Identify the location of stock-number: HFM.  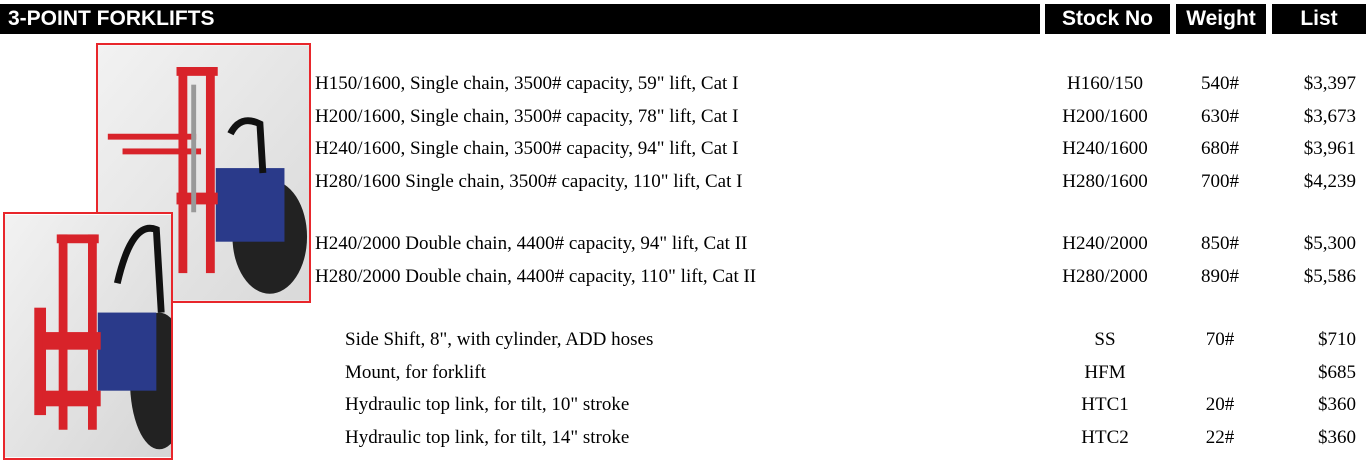
(1105, 372).